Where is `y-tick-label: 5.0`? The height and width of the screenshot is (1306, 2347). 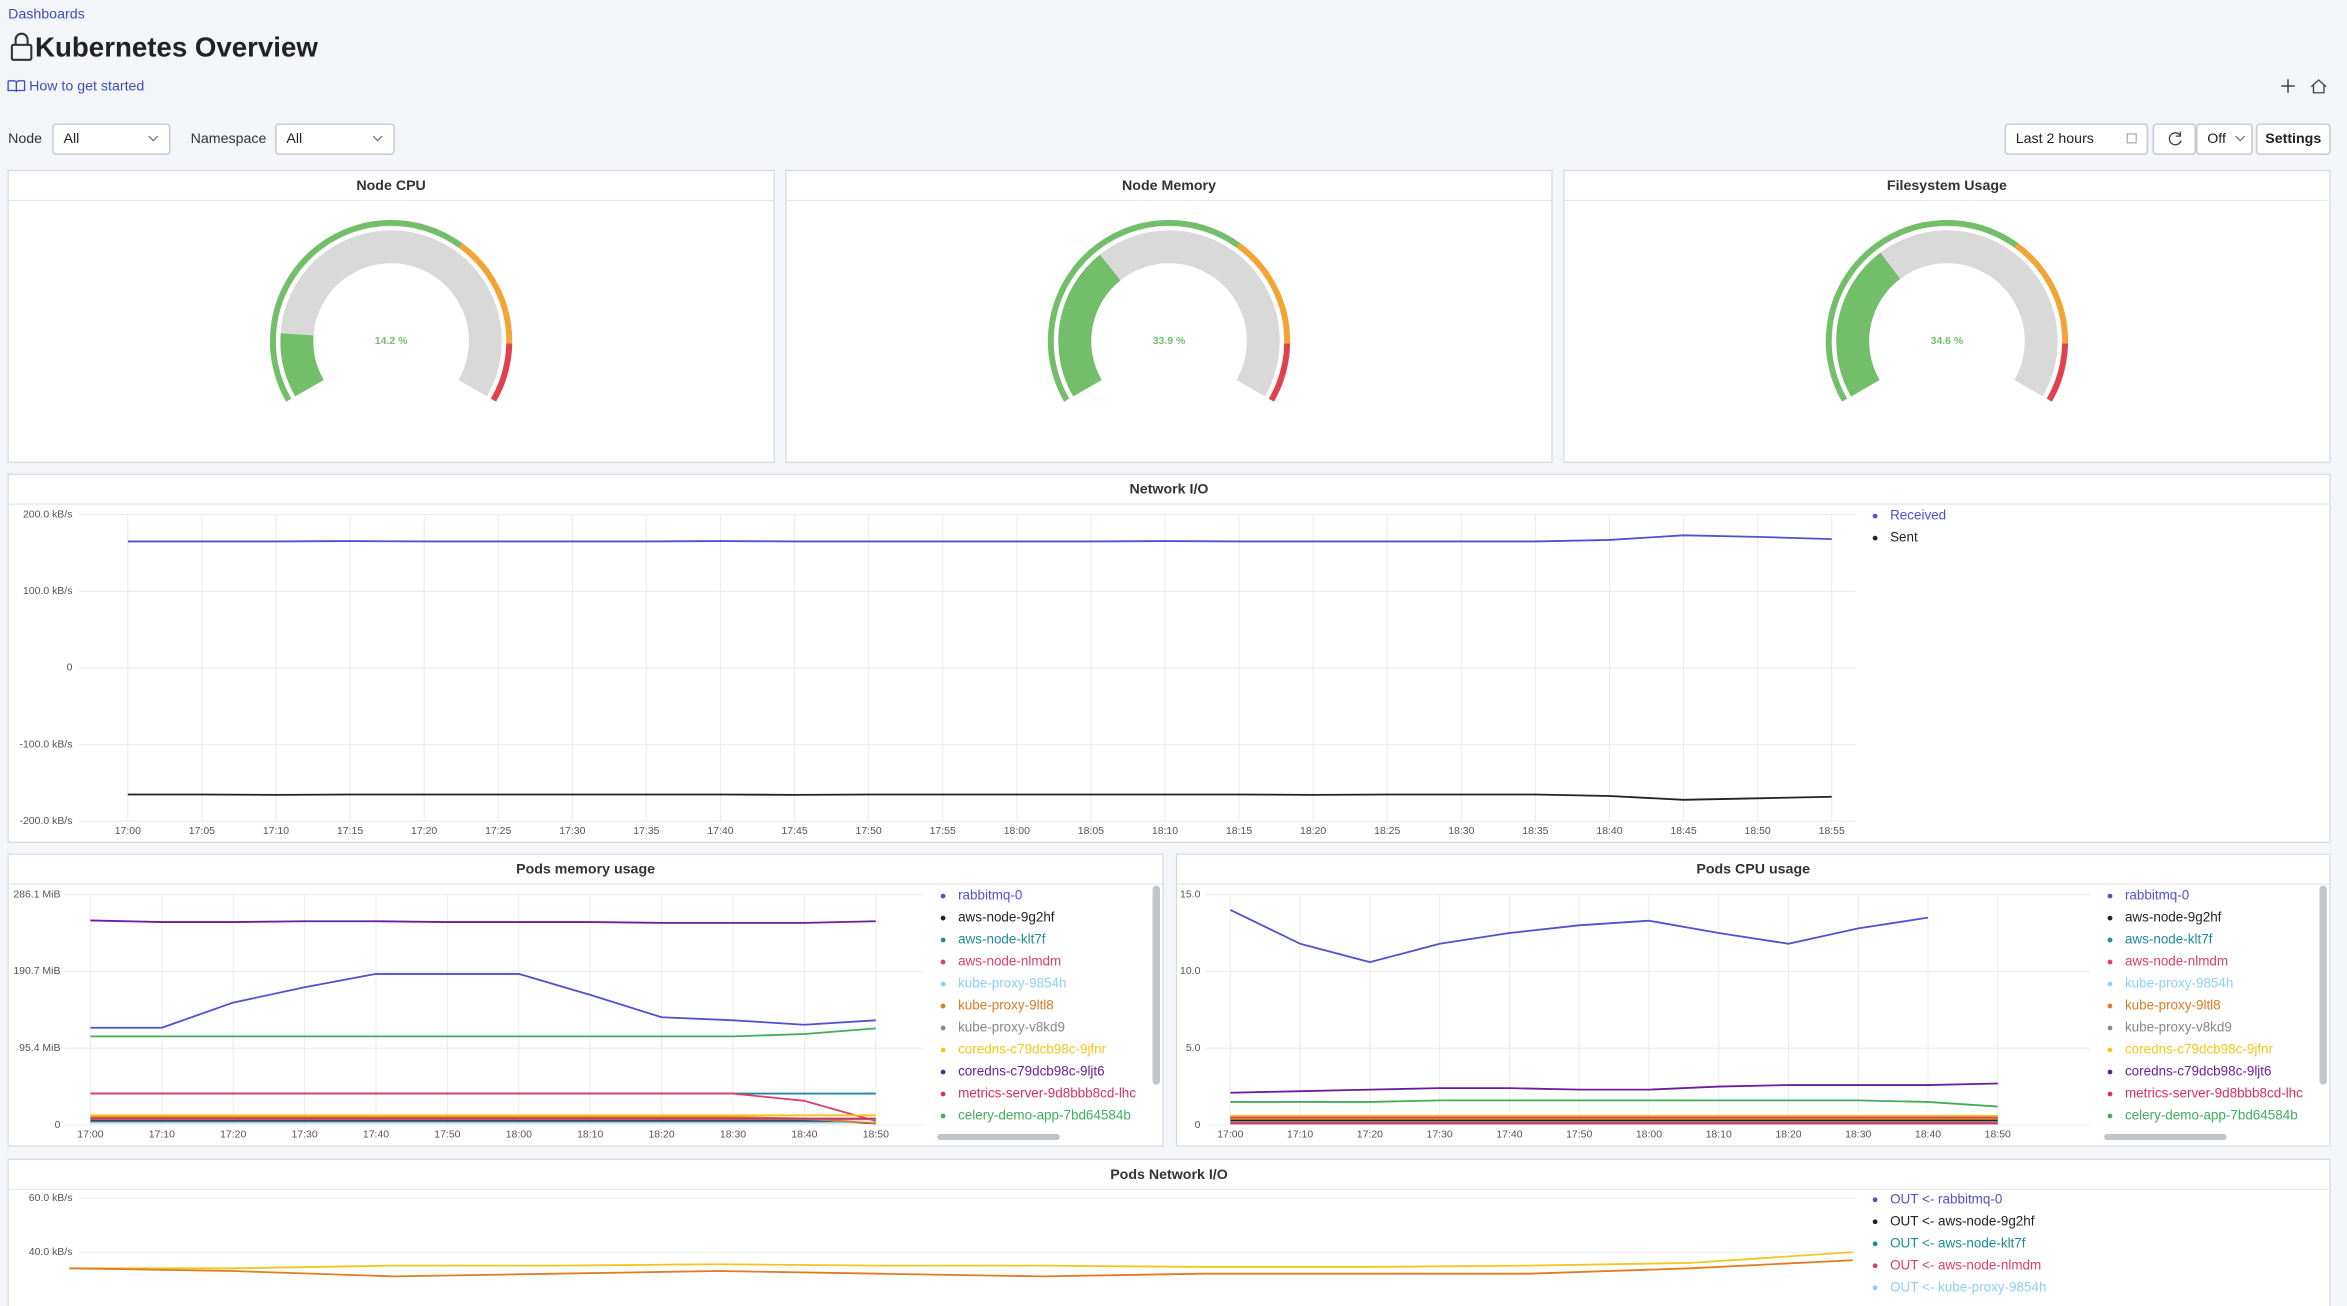
y-tick-label: 5.0 is located at coordinates (1193, 1048).